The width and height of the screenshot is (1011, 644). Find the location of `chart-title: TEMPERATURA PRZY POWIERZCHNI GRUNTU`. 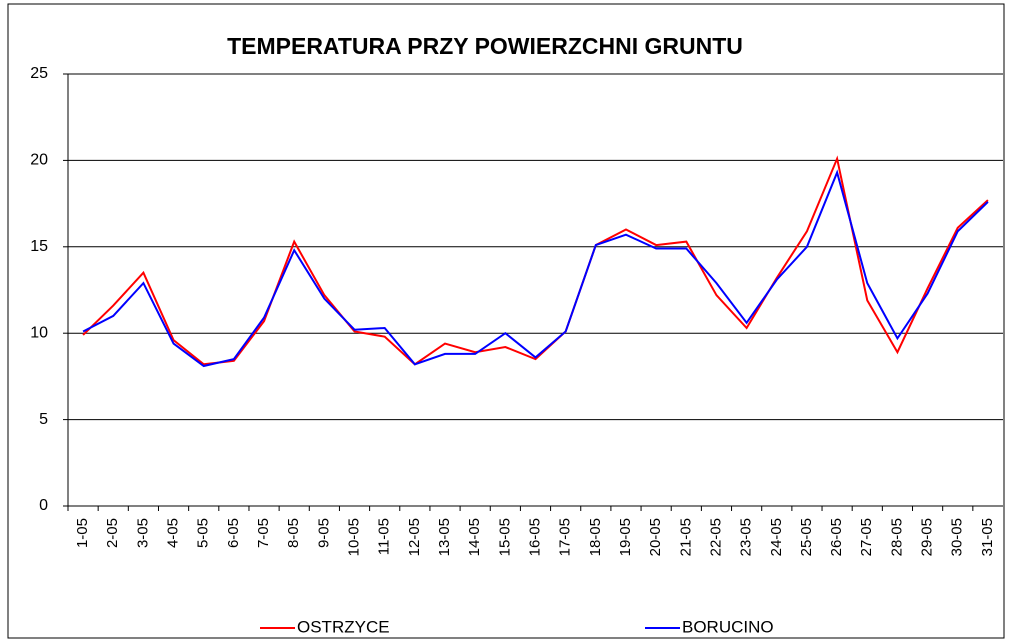

chart-title: TEMPERATURA PRZY POWIERZCHNI GRUNTU is located at coordinates (485, 46).